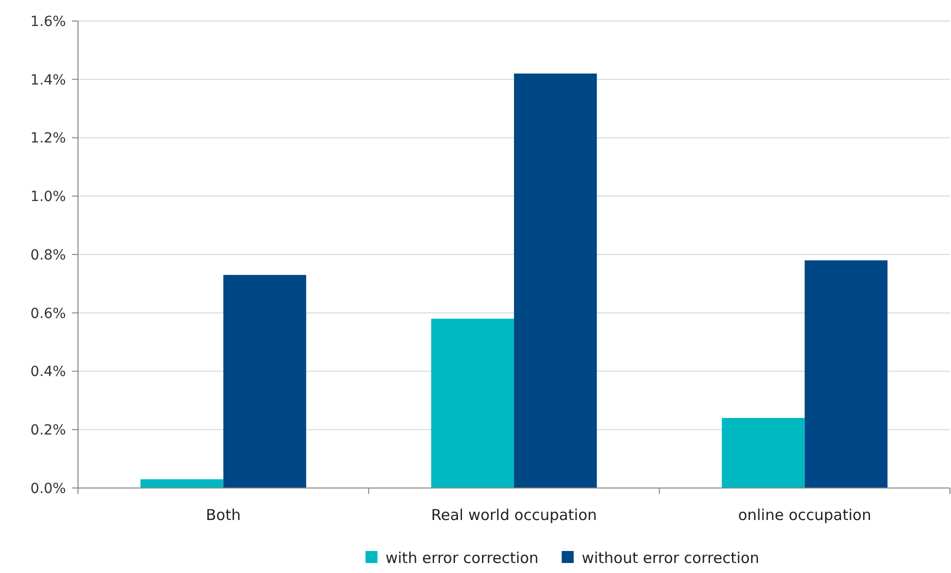 This screenshot has width=951, height=573. What do you see at coordinates (223, 515) in the screenshot?
I see `x-tick-label: Both` at bounding box center [223, 515].